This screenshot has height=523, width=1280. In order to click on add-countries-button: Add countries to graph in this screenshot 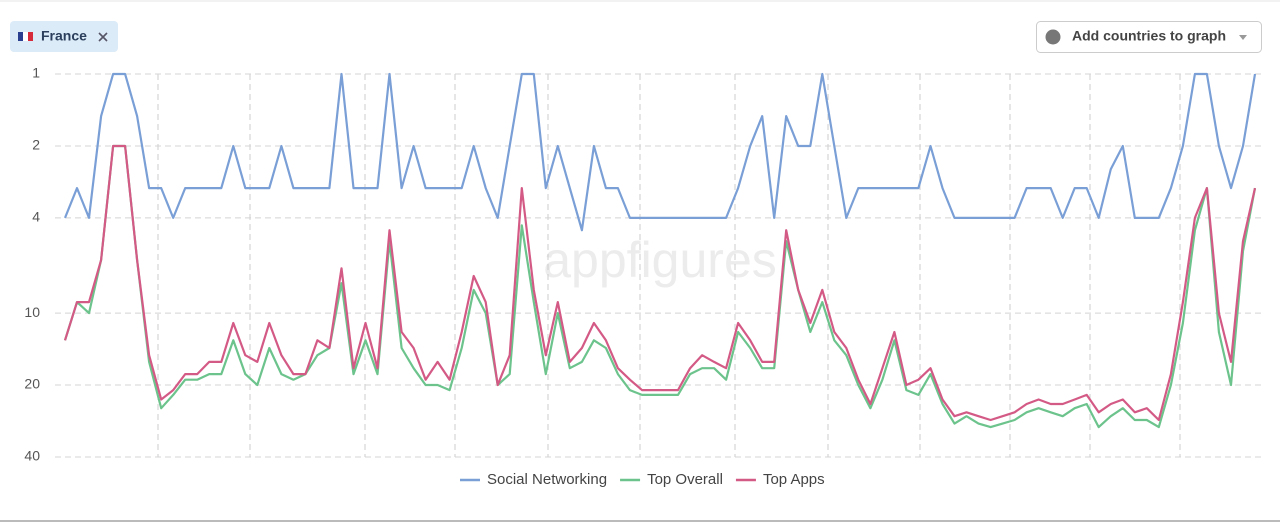, I will do `click(1149, 37)`.